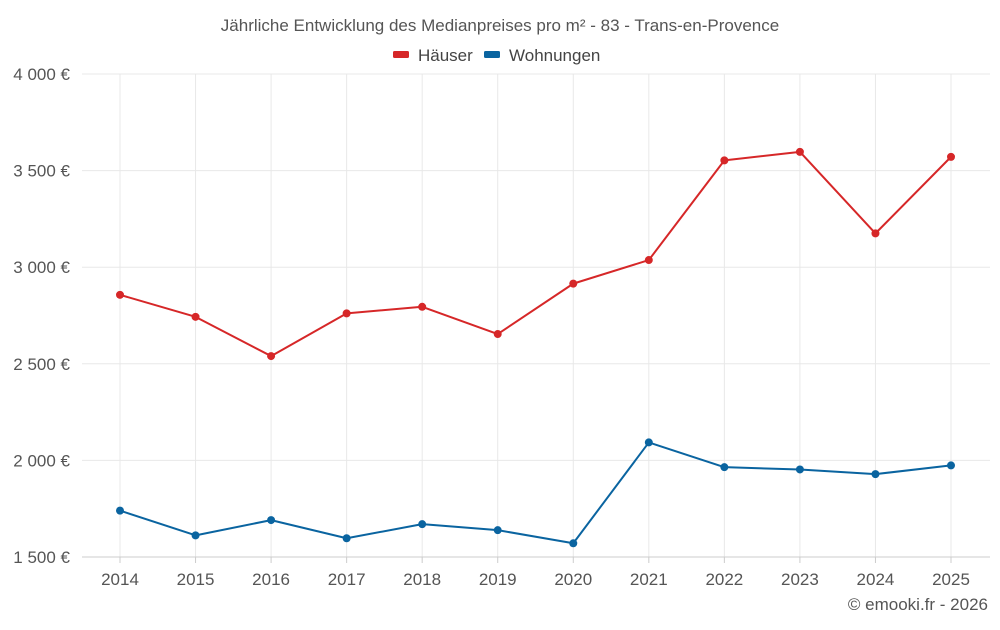 The width and height of the screenshot is (1000, 630). I want to click on credit-text: © emooki.fr - 2026, so click(918, 604).